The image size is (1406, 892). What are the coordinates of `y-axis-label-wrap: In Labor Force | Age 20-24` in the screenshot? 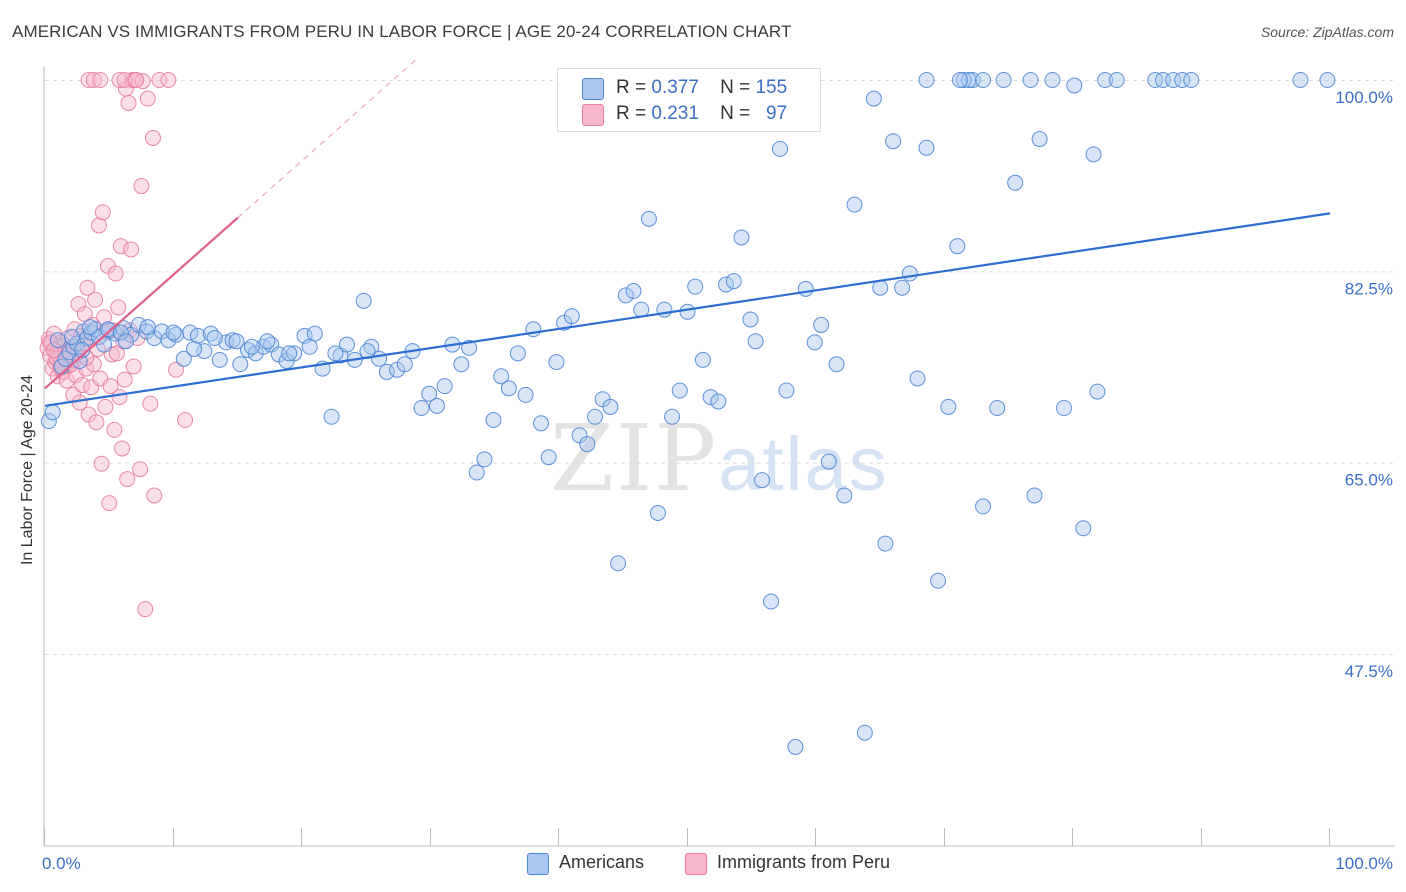 It's located at (28, 470).